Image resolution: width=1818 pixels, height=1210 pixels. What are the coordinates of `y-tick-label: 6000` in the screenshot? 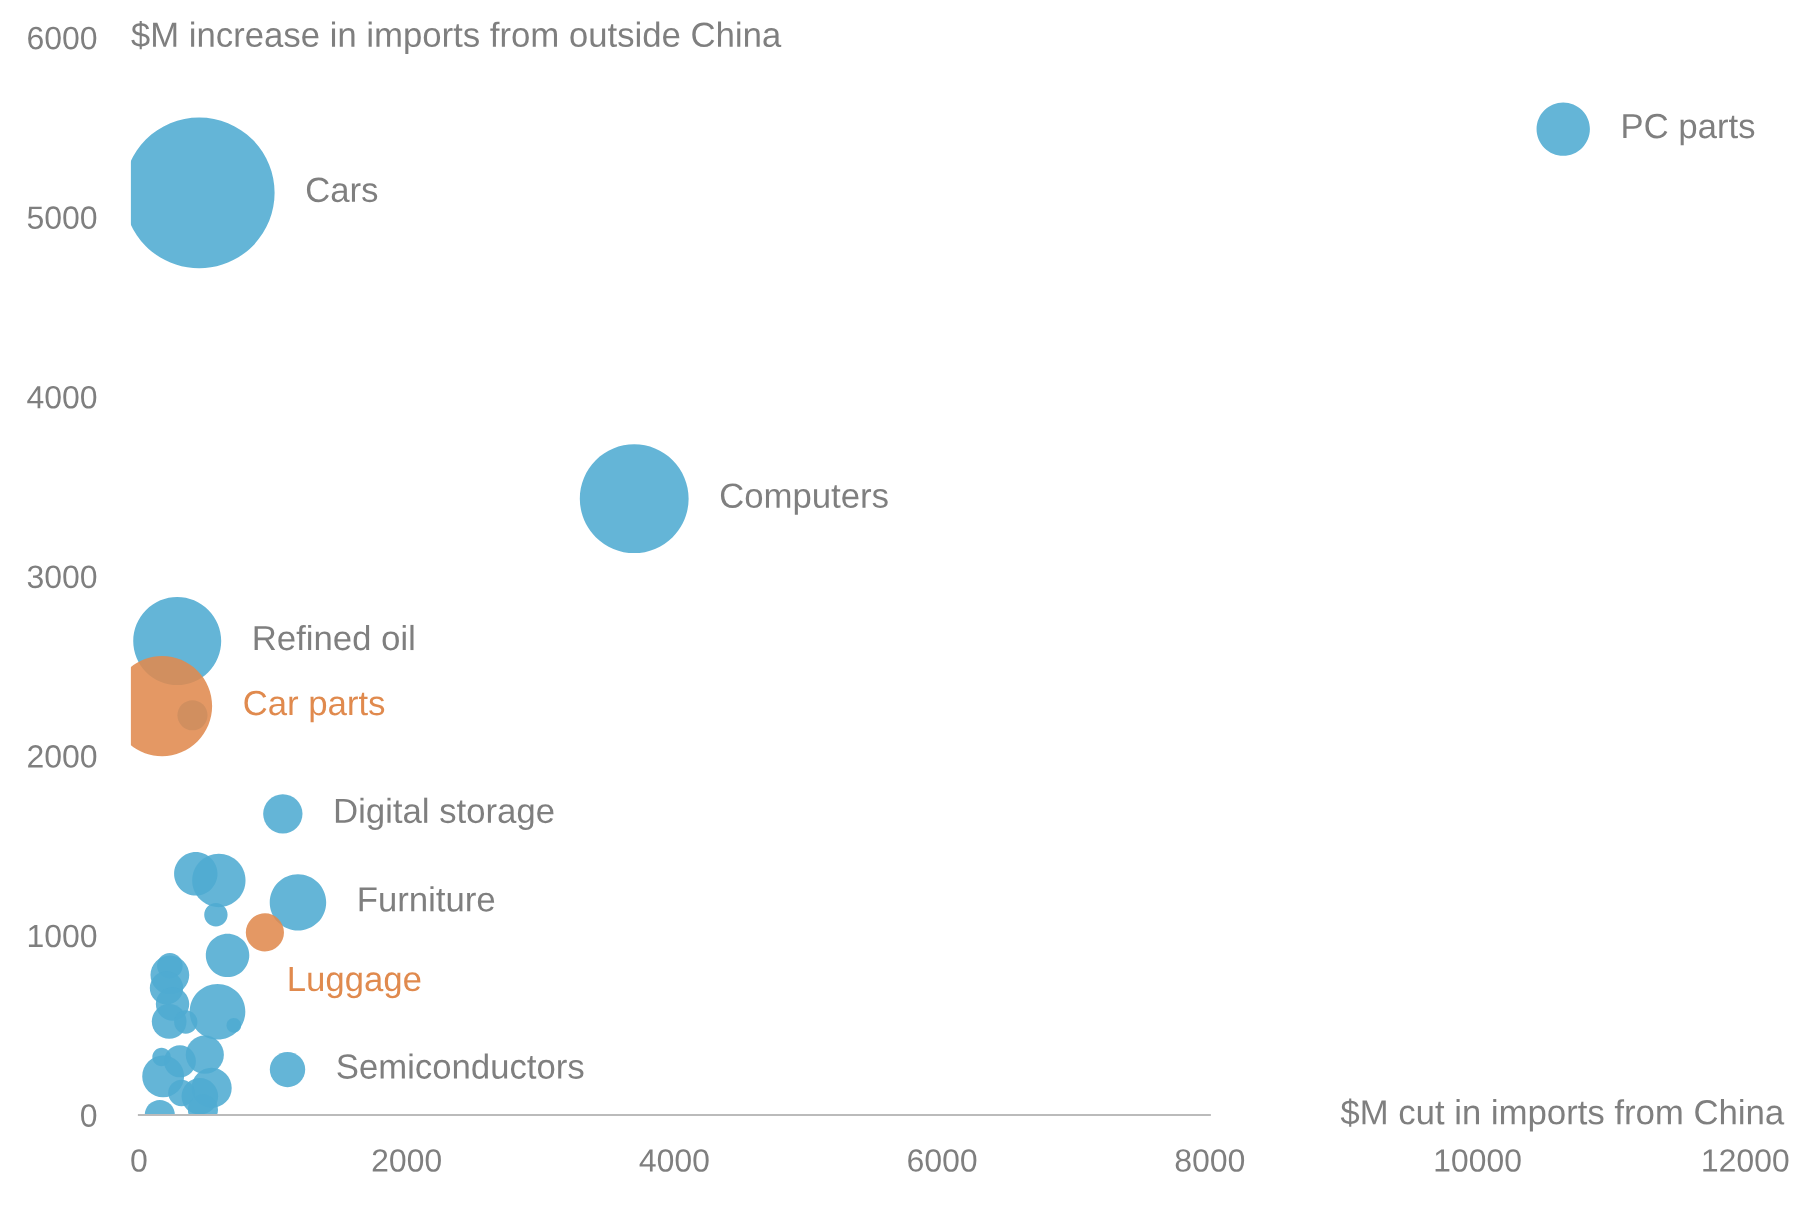 It's located at (62, 38).